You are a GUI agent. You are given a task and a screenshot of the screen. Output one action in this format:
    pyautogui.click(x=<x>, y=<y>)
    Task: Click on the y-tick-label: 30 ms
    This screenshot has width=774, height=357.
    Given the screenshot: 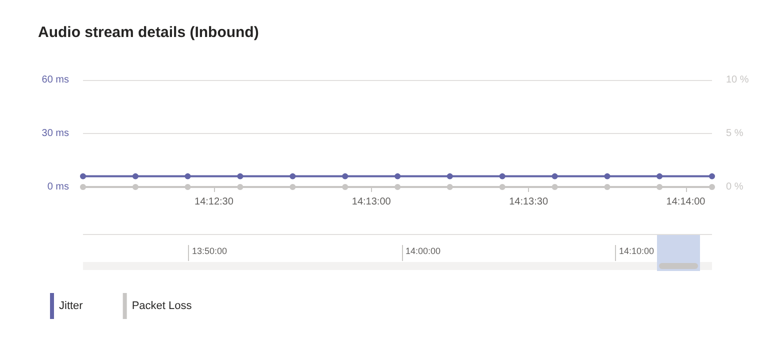 What is the action you would take?
    pyautogui.click(x=55, y=133)
    